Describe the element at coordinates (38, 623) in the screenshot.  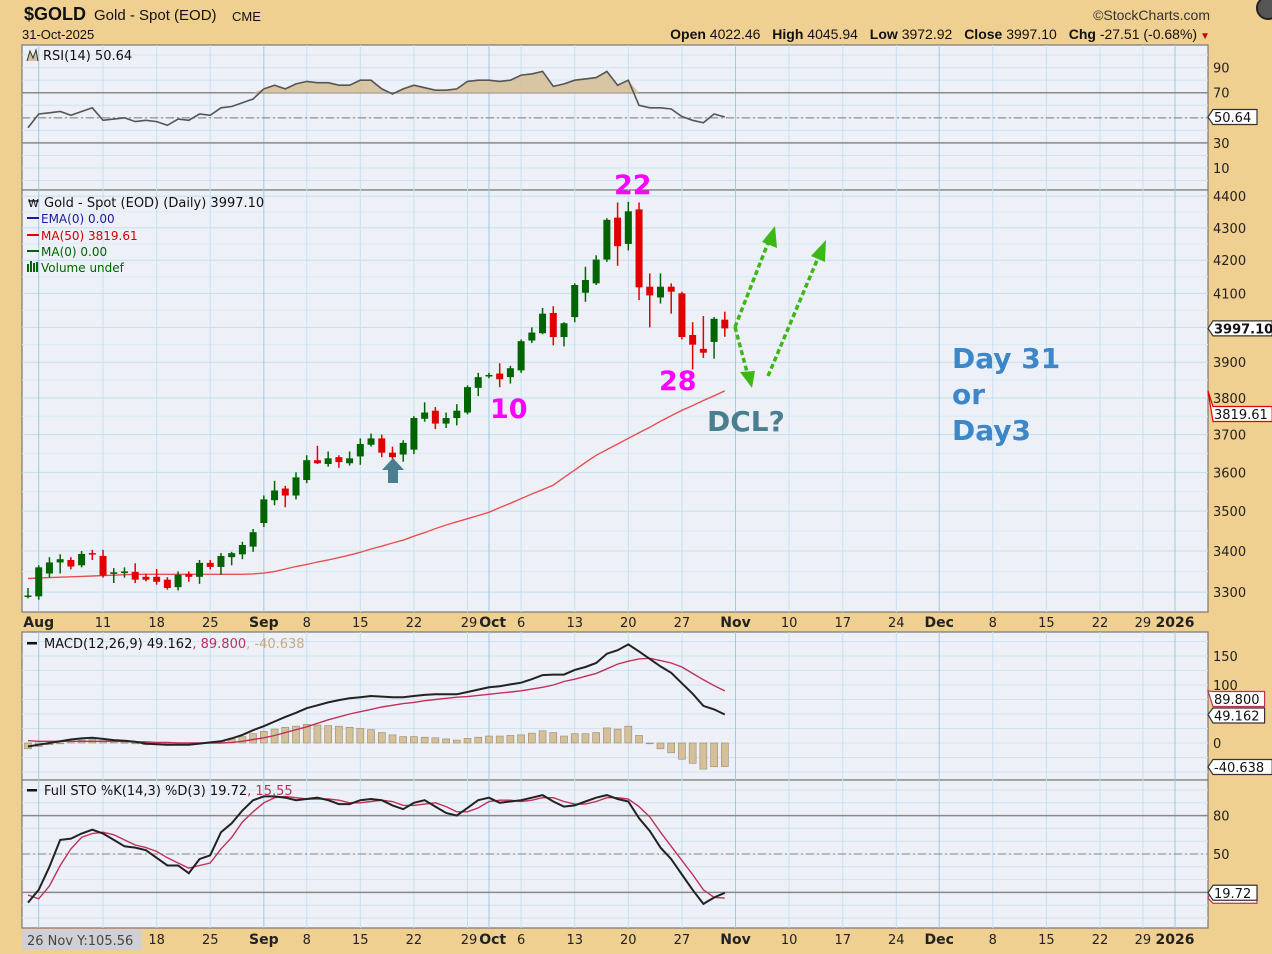
I see `x-tick-label: Aug` at that location.